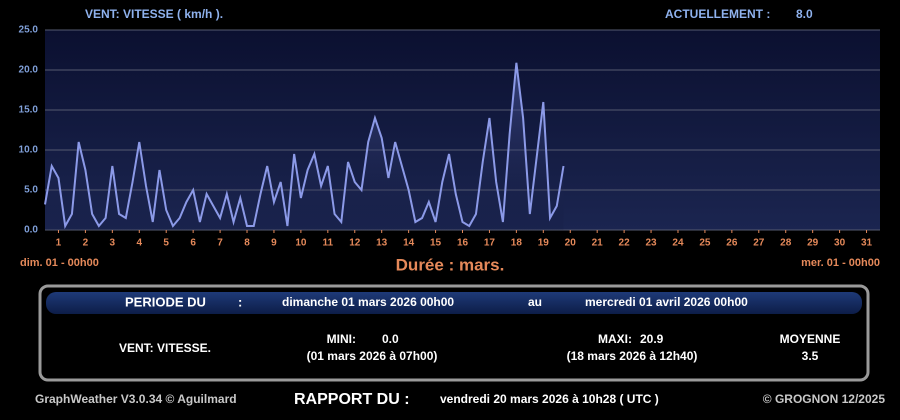 The height and width of the screenshot is (420, 900). Describe the element at coordinates (652, 339) in the screenshot. I see `max-value: 20.9` at that location.